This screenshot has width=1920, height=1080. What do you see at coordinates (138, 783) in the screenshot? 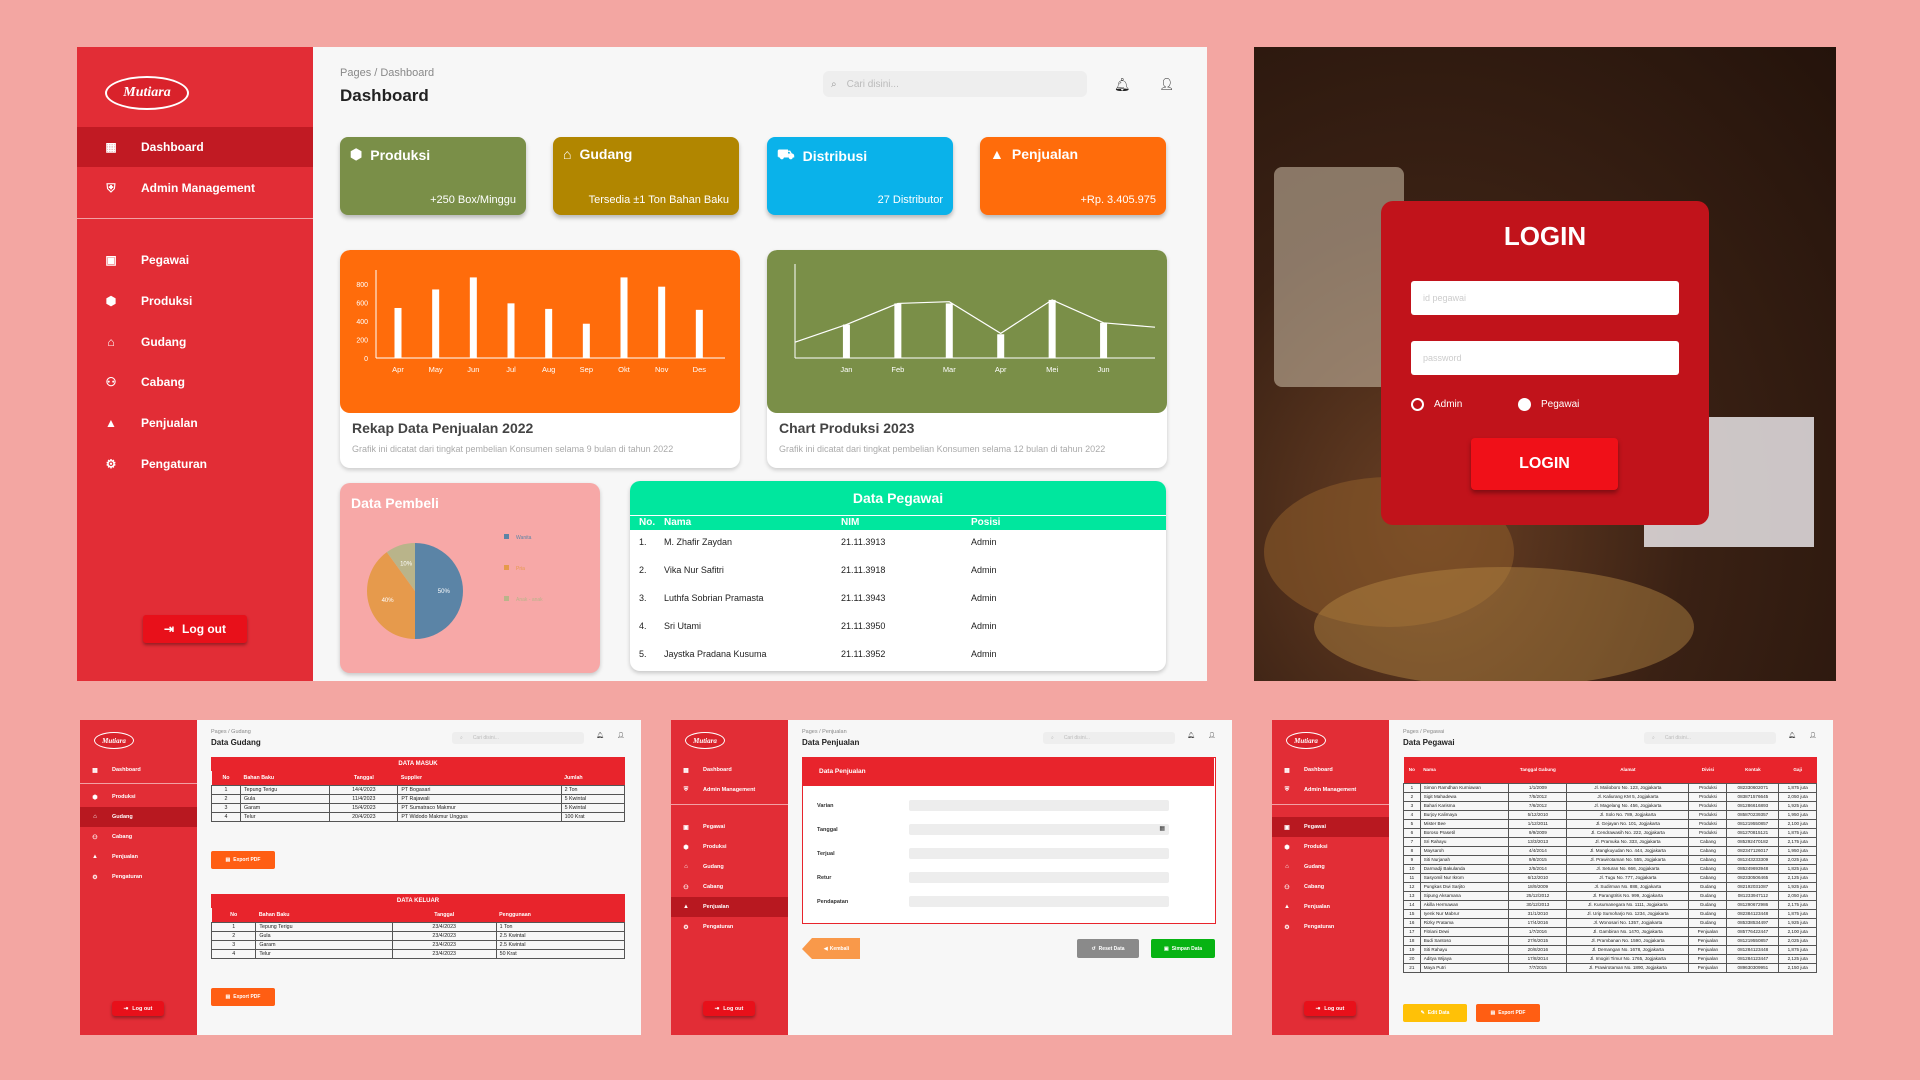
I see `sidebar-divider` at bounding box center [138, 783].